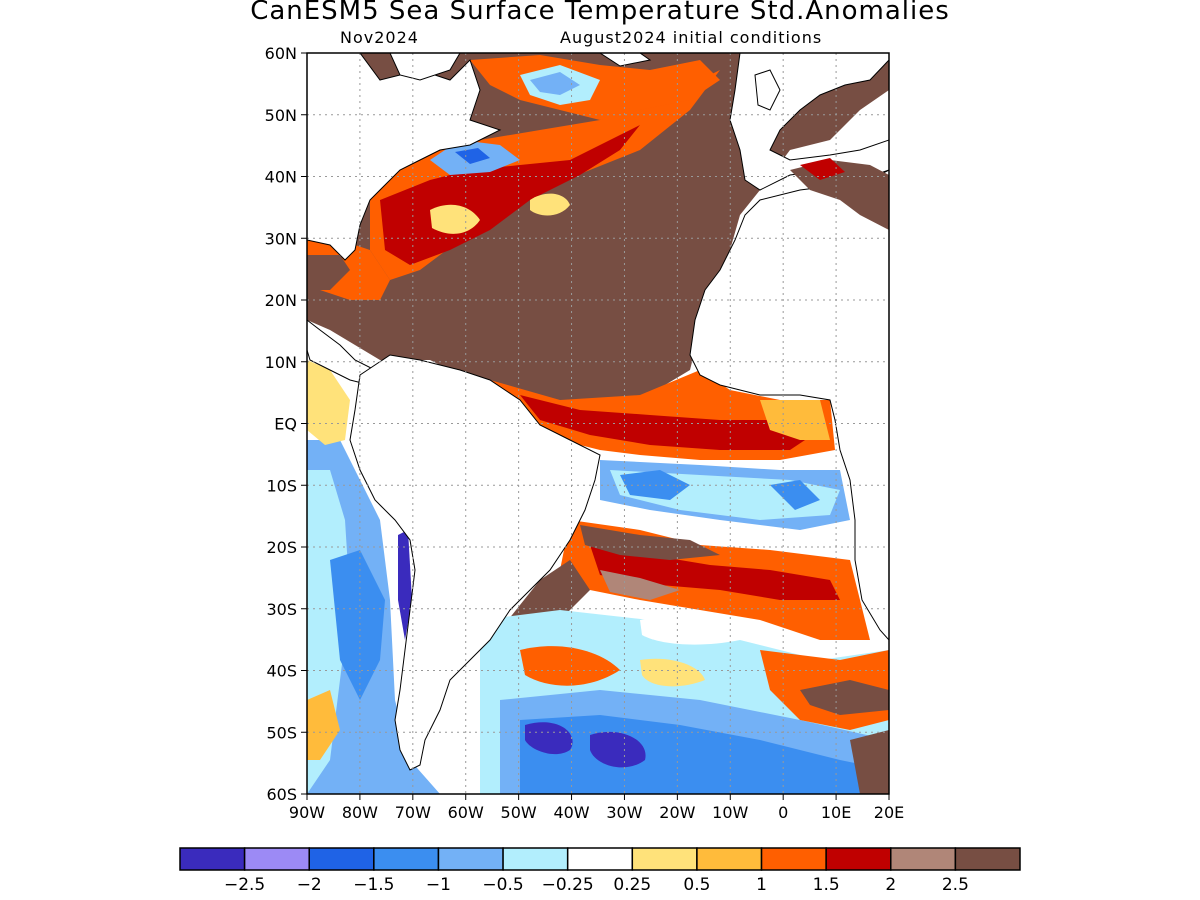 Image resolution: width=1200 pixels, height=900 pixels. I want to click on lat-tick-label: 30S, so click(281, 609).